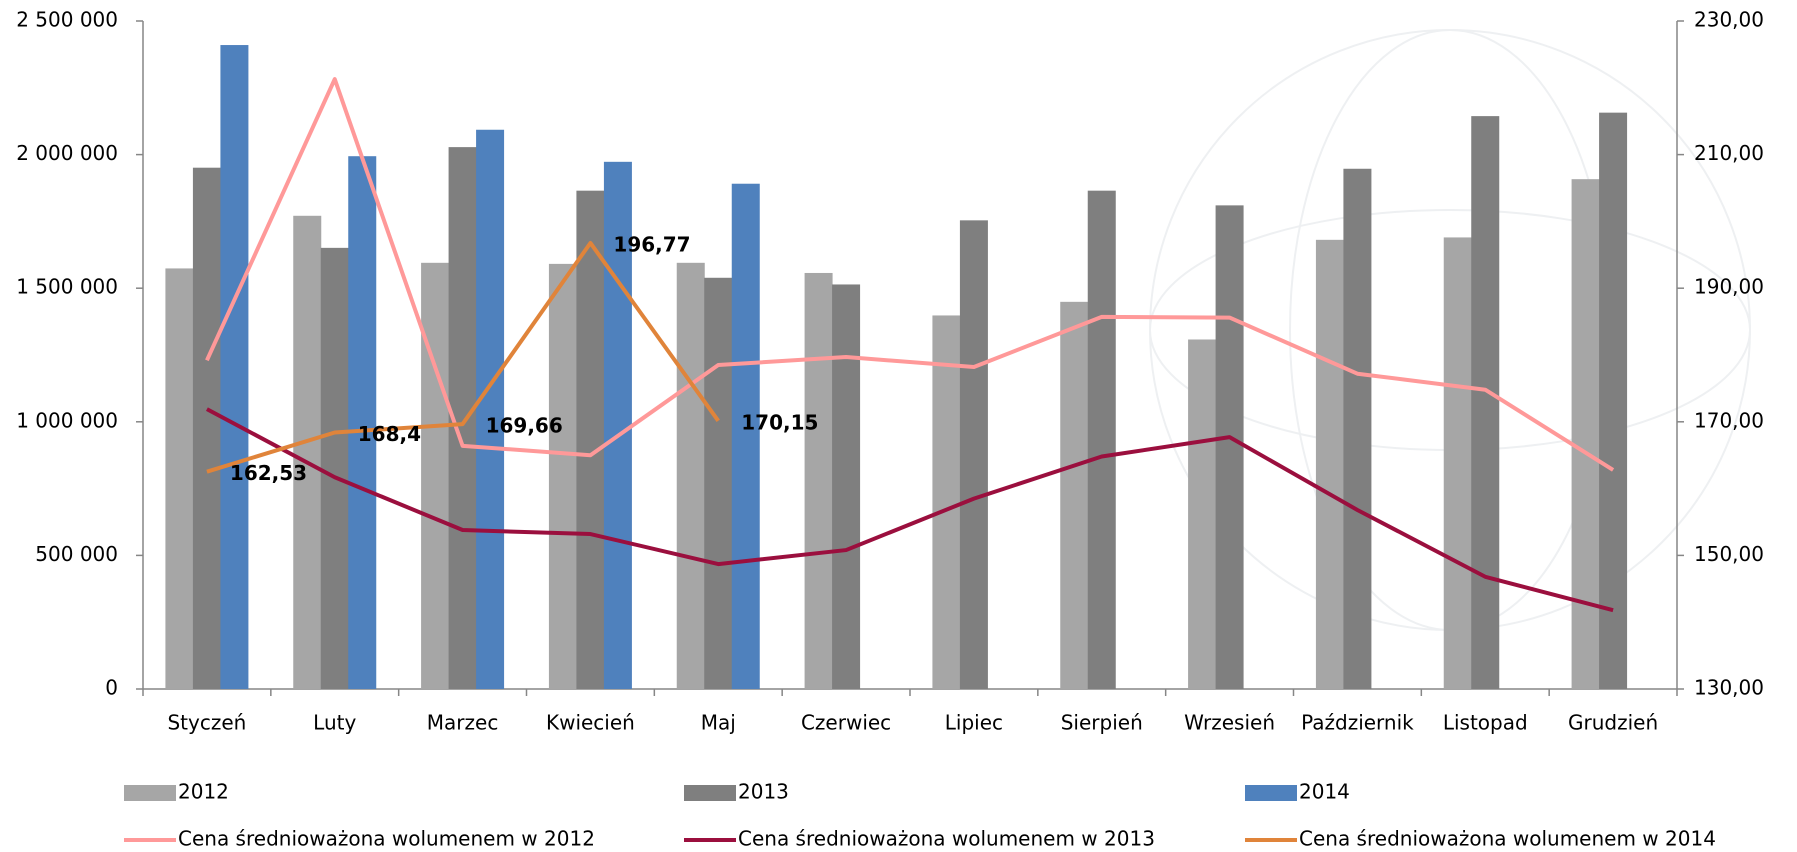 The height and width of the screenshot is (852, 1797). What do you see at coordinates (1729, 554) in the screenshot?
I see `y2-tick-label: 150,00` at bounding box center [1729, 554].